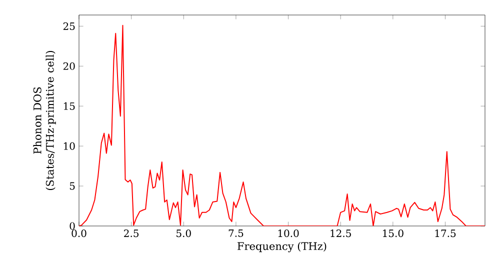 Image resolution: width=500 pixels, height=280 pixels. What do you see at coordinates (69, 106) in the screenshot?
I see `y-tick-label: 15` at bounding box center [69, 106].